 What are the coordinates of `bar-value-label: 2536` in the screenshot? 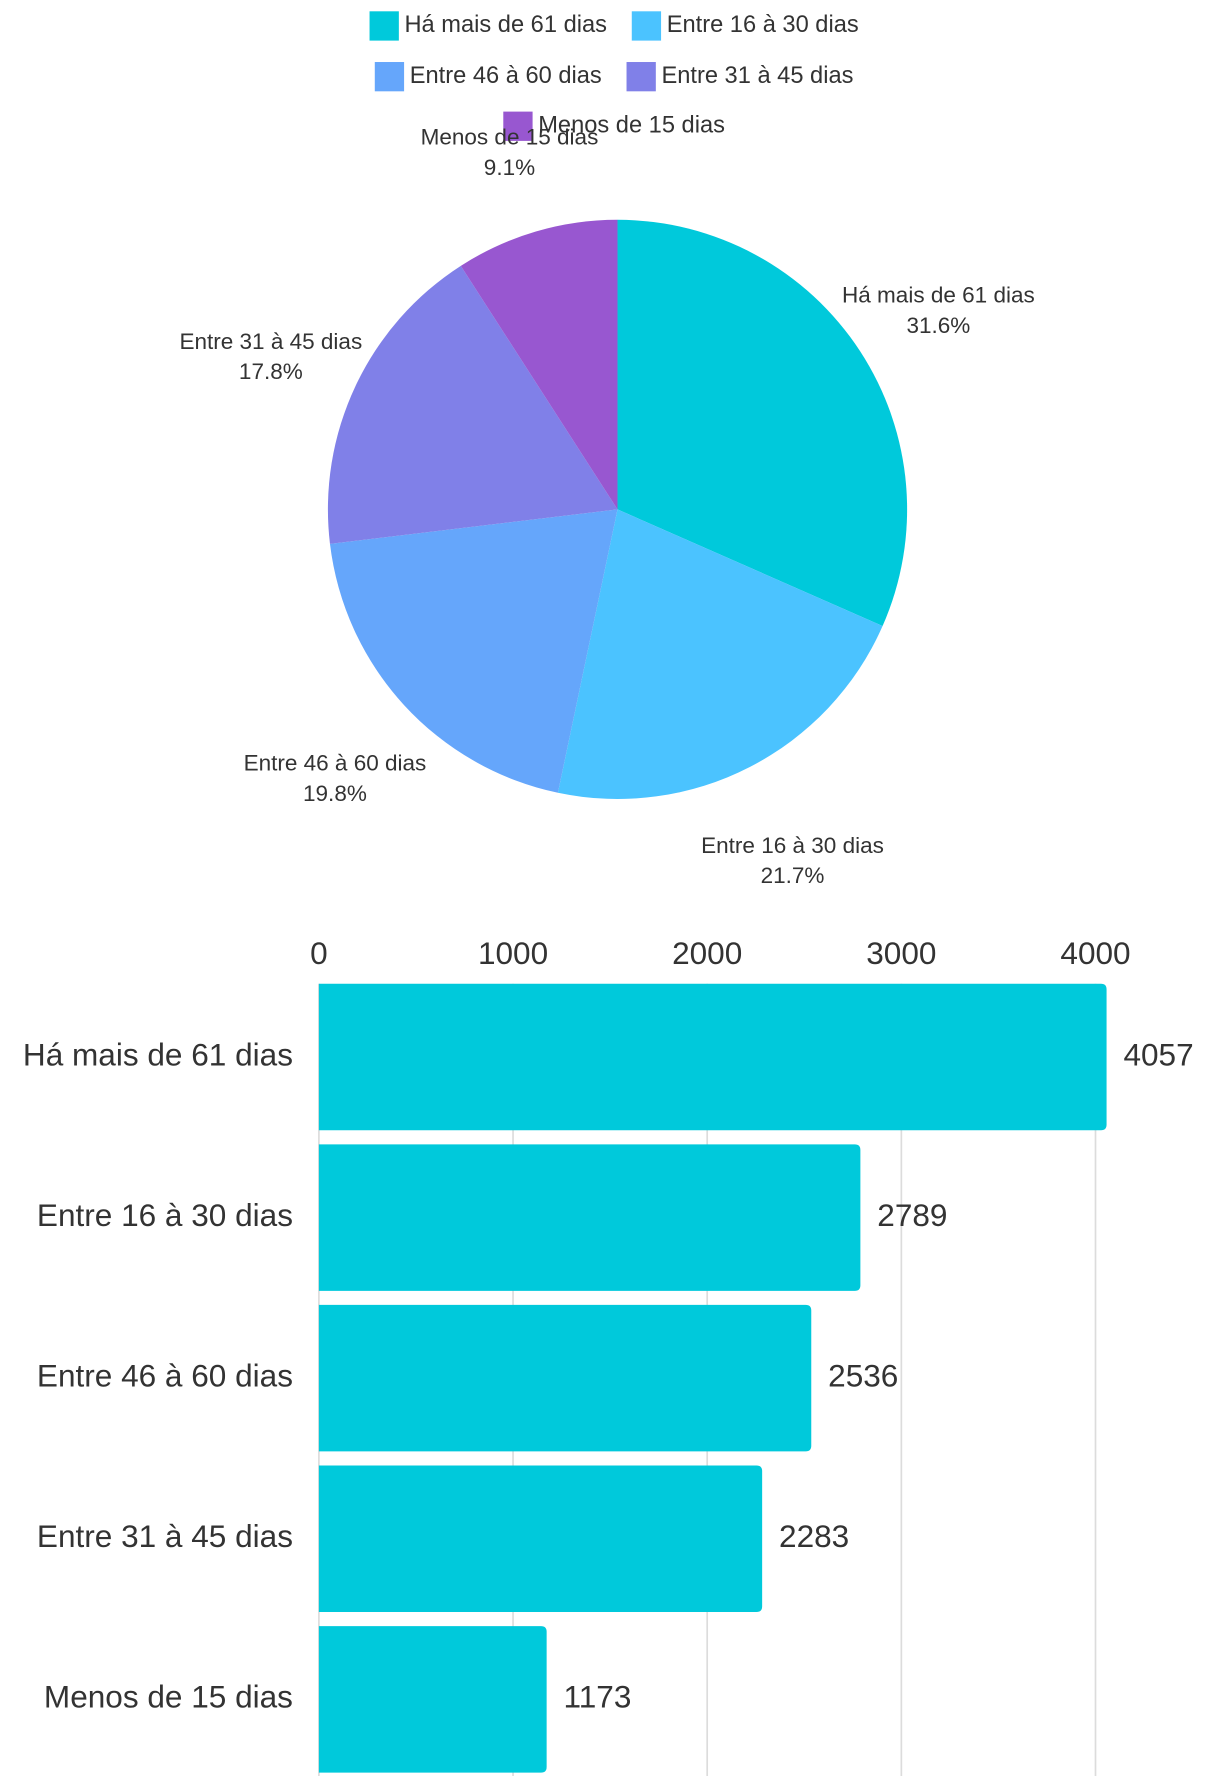 It's located at (863, 1376).